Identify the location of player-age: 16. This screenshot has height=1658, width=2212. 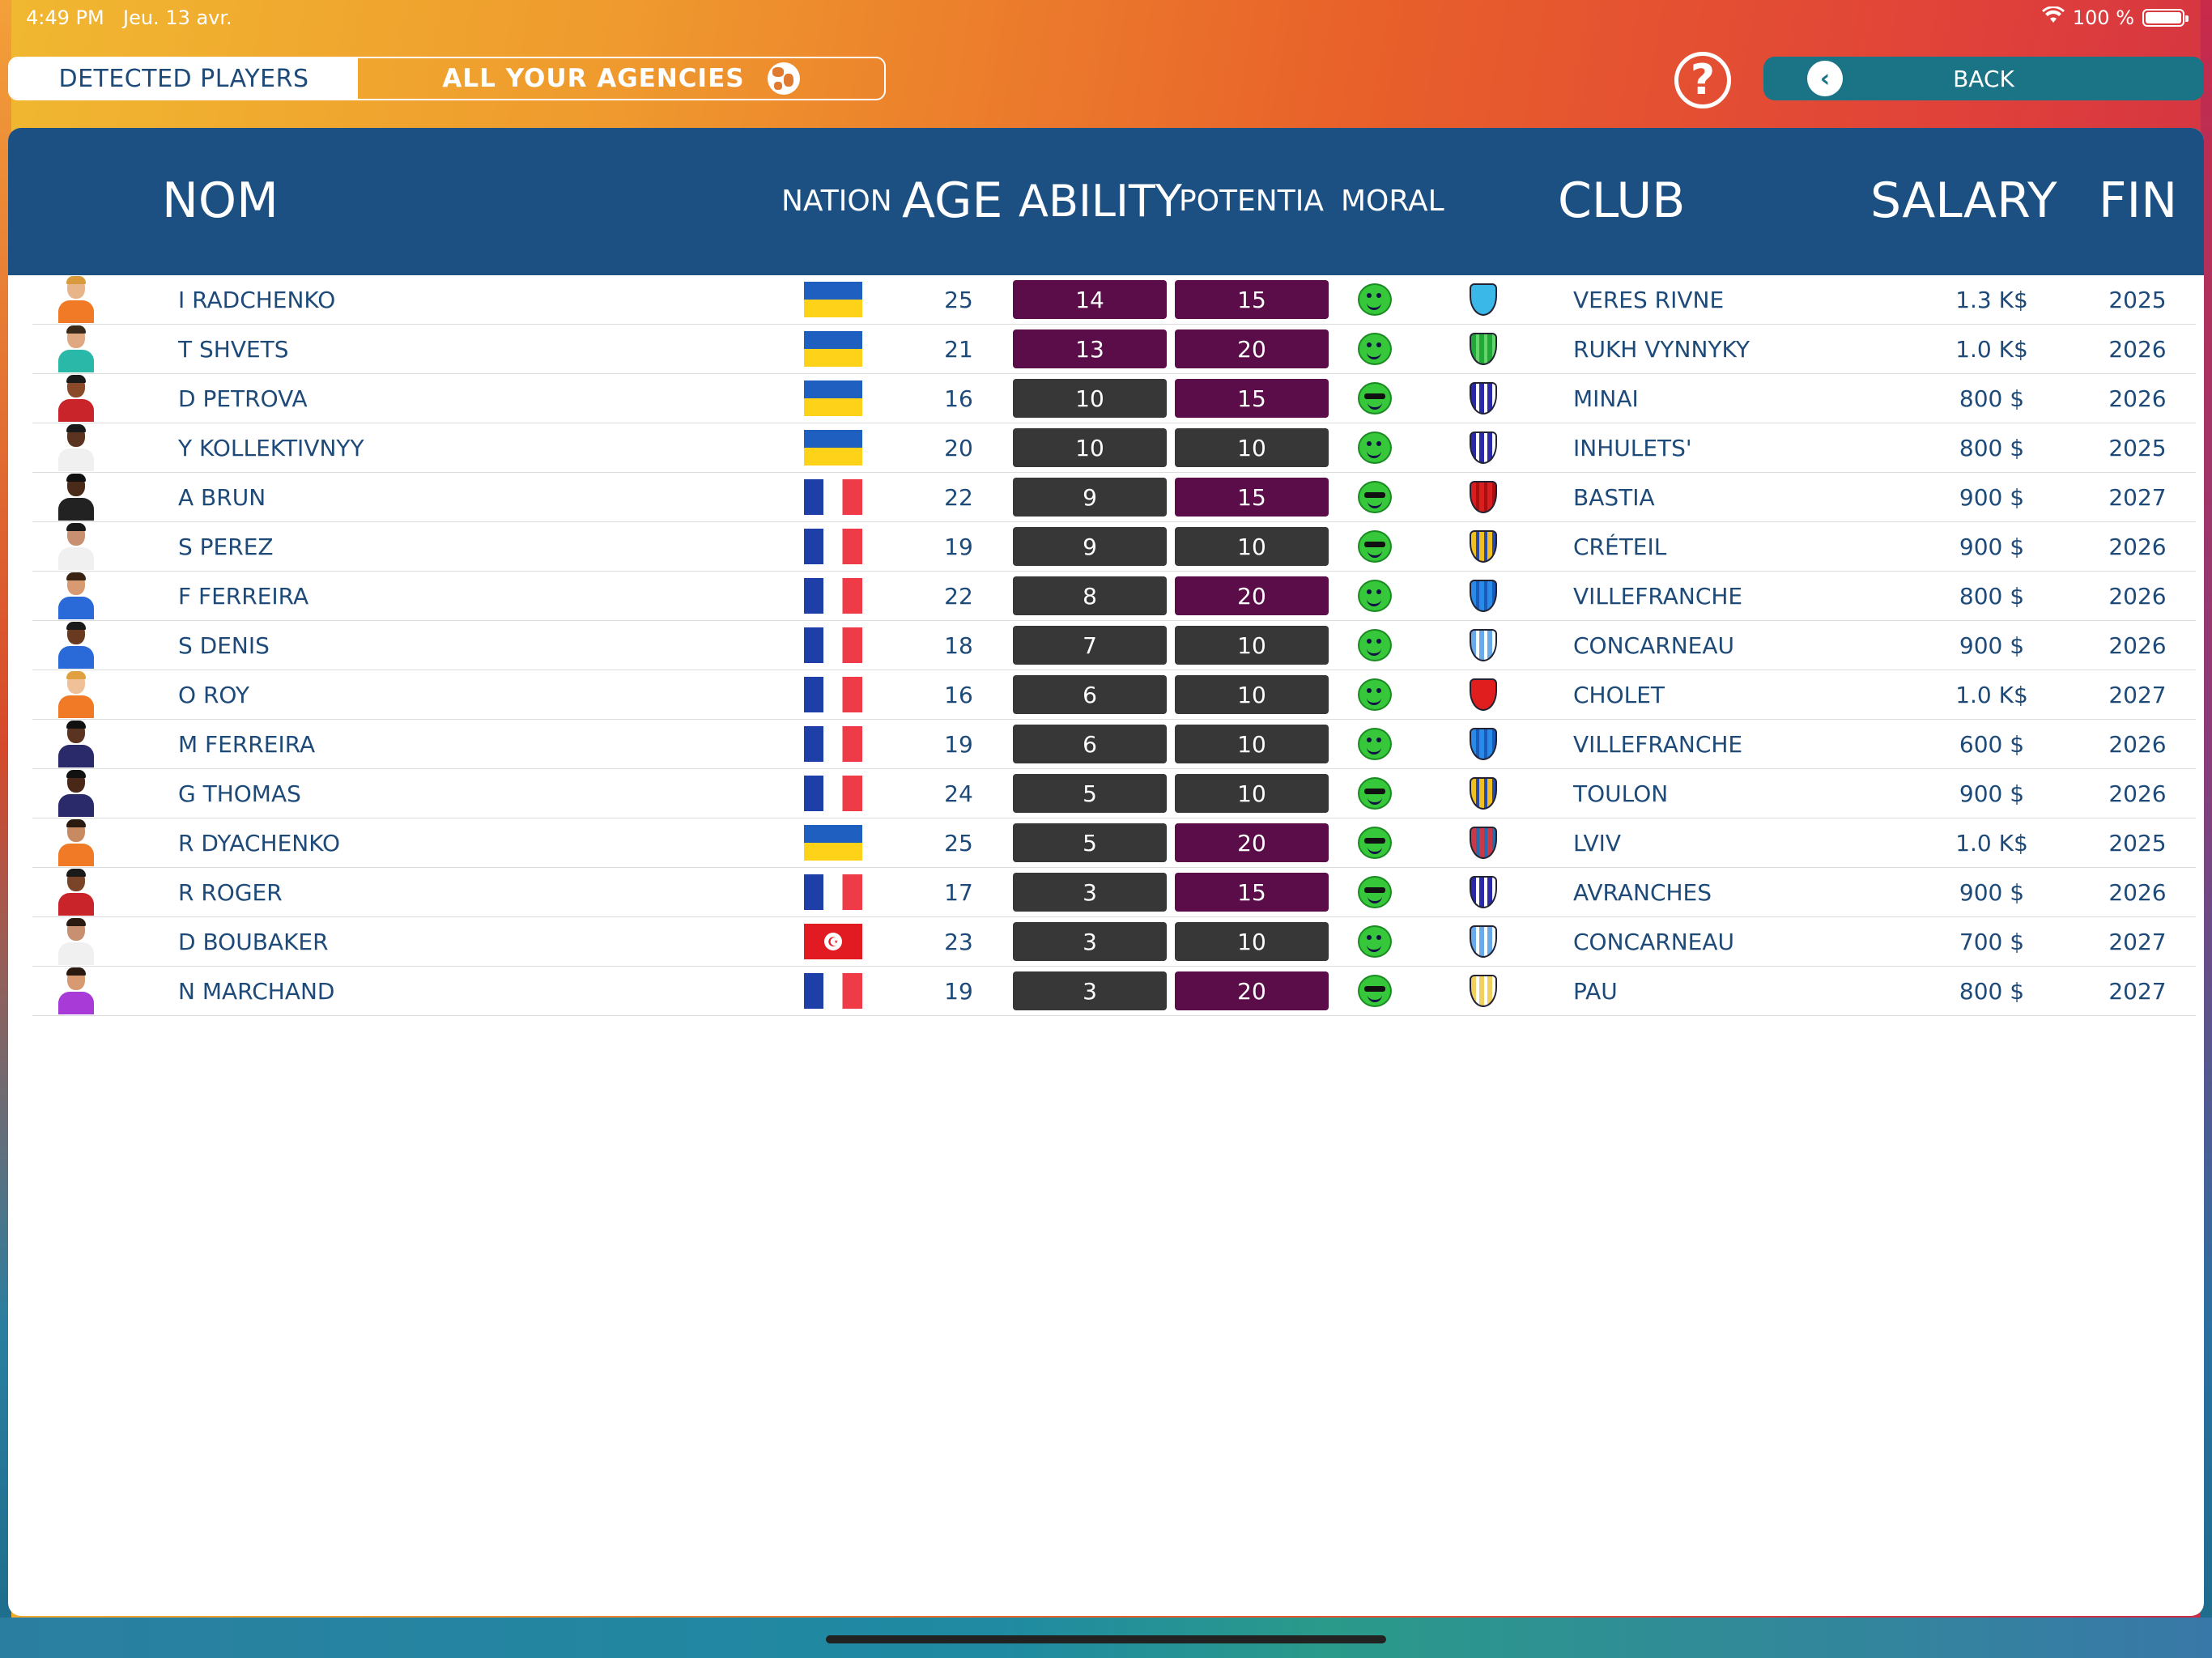
(959, 398).